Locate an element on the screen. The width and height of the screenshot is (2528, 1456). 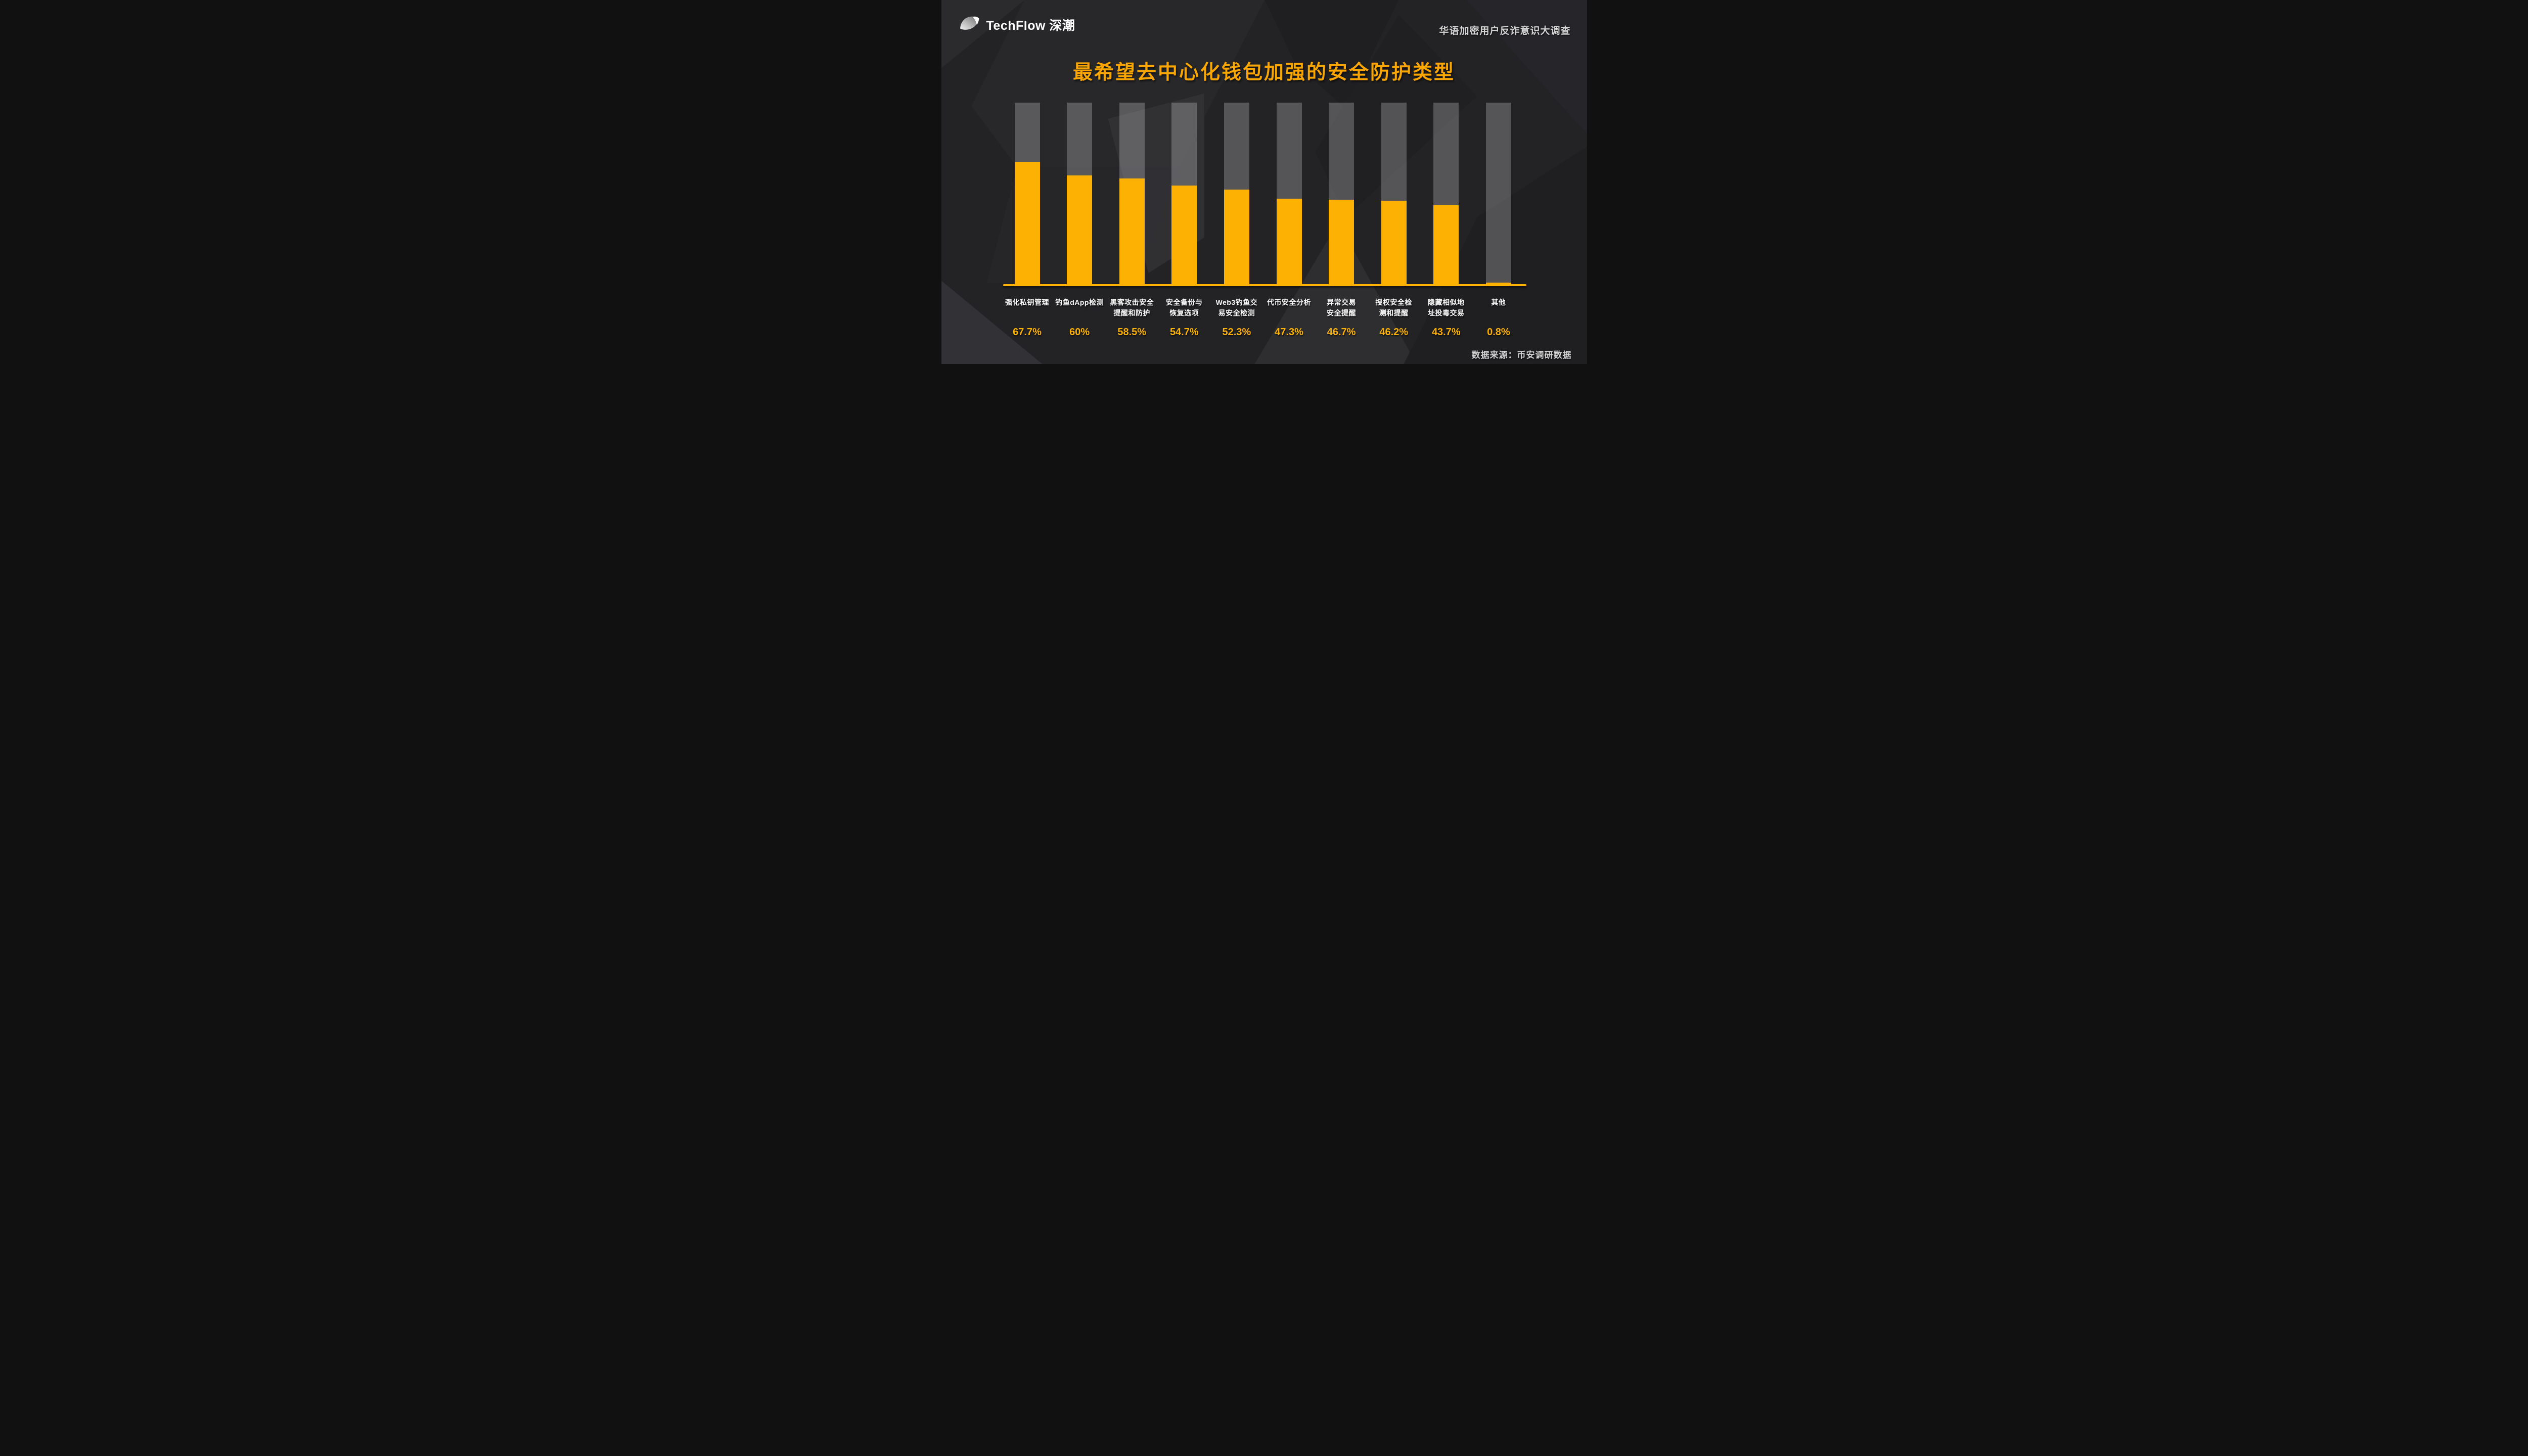
data-source-text: 数据来源：币安调研数据 is located at coordinates (1522, 355).